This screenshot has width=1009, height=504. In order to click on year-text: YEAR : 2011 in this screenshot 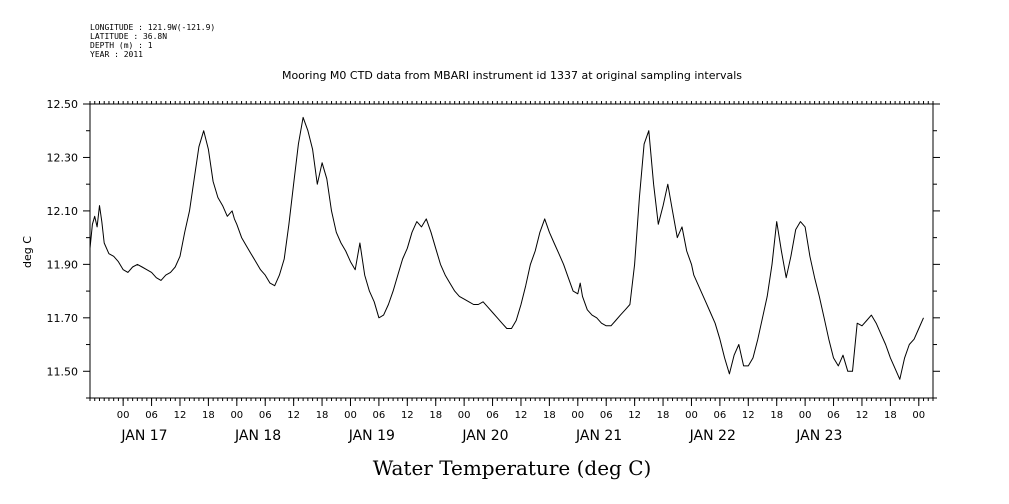, I will do `click(116, 54)`.